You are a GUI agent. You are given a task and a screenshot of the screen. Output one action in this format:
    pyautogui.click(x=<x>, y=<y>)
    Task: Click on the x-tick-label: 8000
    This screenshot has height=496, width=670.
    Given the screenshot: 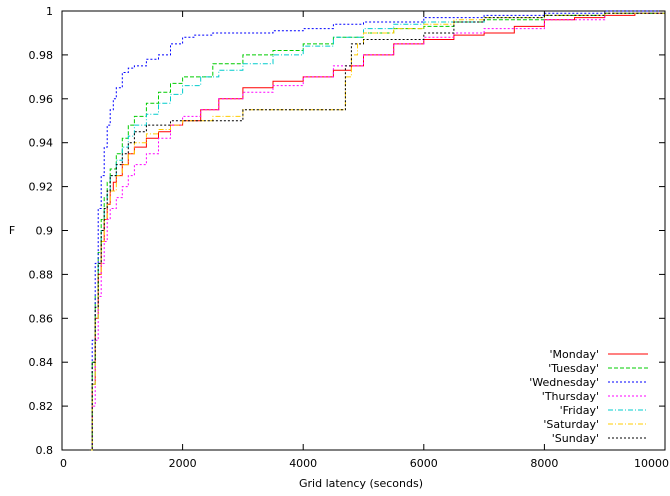 What is the action you would take?
    pyautogui.click(x=544, y=463)
    